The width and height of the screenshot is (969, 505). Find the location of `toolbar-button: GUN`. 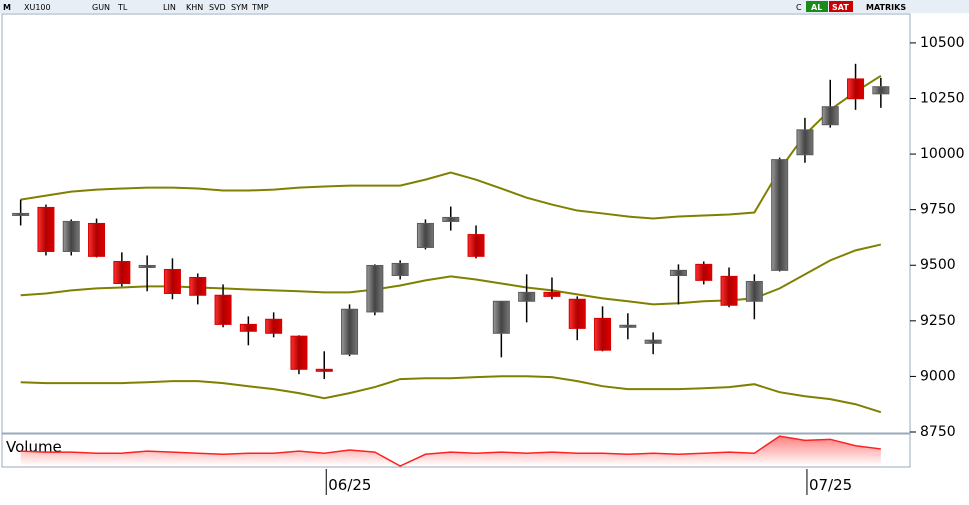

toolbar-button: GUN is located at coordinates (101, 7).